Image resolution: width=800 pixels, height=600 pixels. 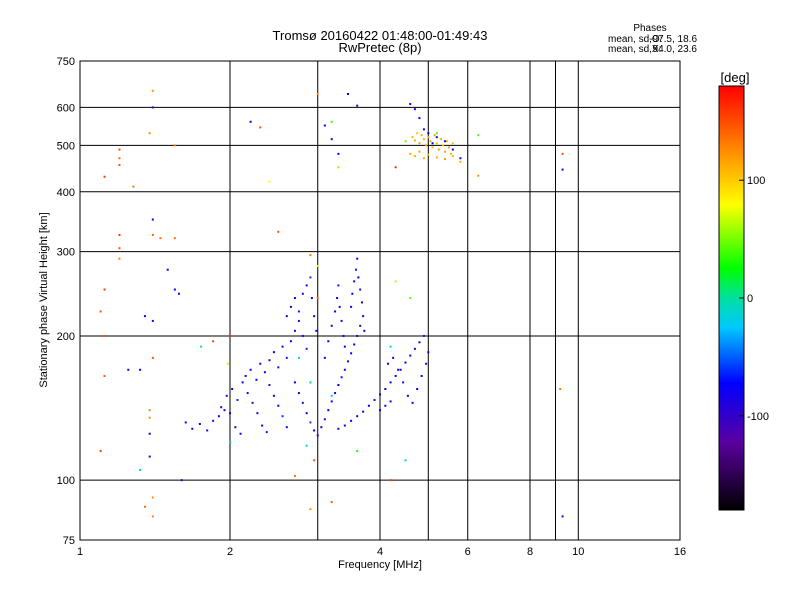 I want to click on chart-title: Tromsø 20160422 01:48:00-01:49:43, so click(x=380, y=35).